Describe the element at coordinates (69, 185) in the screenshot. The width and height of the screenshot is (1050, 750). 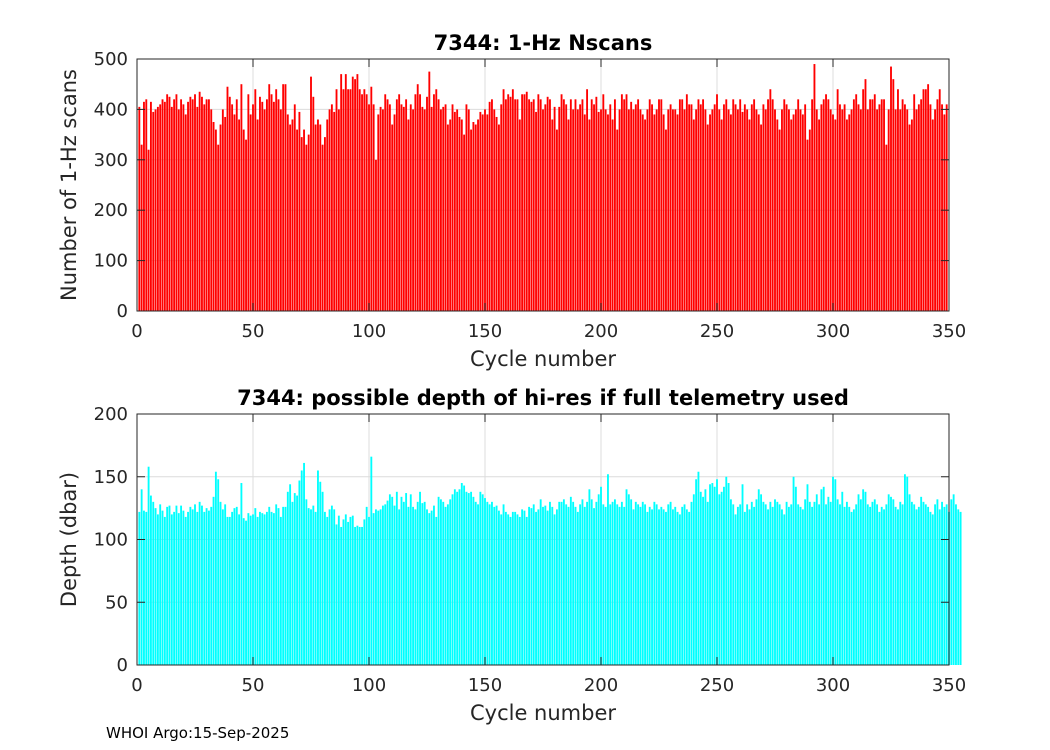
I see `y-axis-label: Number of 1-Hz scans` at that location.